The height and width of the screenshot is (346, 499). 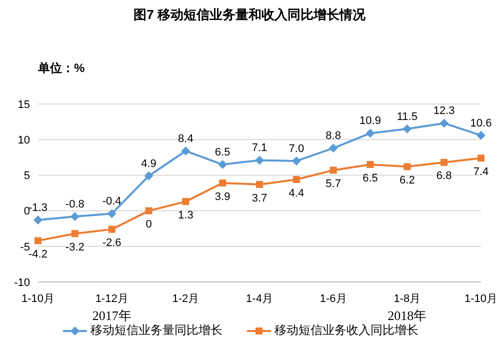 What do you see at coordinates (444, 111) in the screenshot?
I see `data-label: 12.3` at bounding box center [444, 111].